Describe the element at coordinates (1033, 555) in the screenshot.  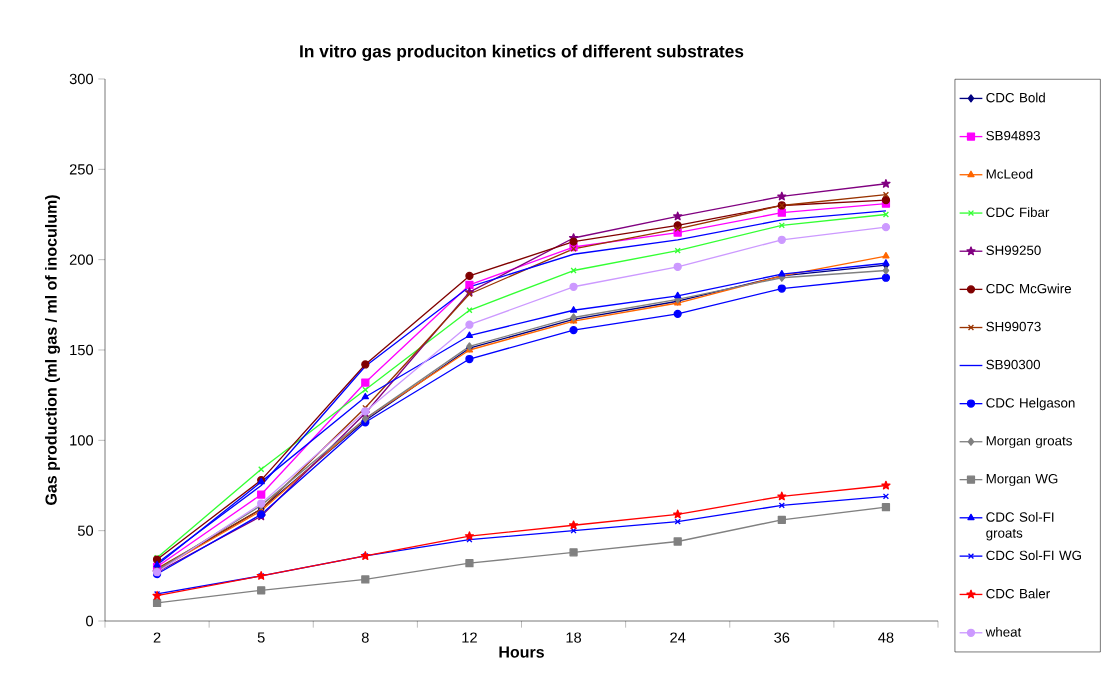
I see `legend-label: CDC Sol-FI WG` at that location.